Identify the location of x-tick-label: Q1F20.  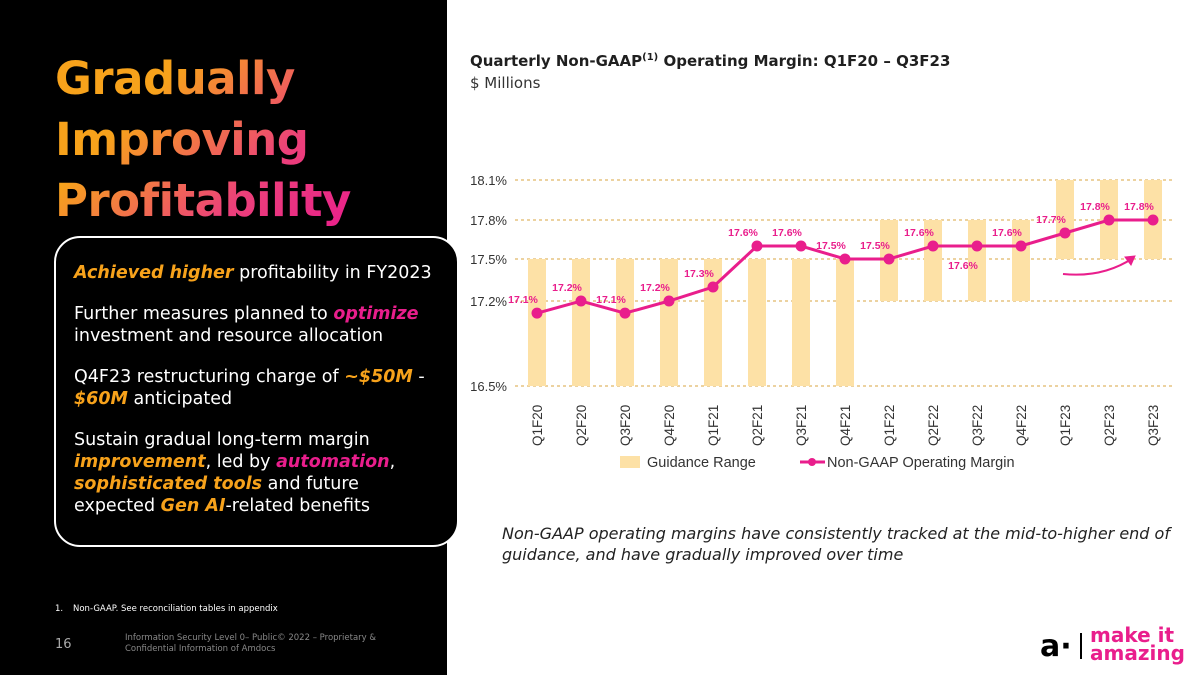
(537, 425).